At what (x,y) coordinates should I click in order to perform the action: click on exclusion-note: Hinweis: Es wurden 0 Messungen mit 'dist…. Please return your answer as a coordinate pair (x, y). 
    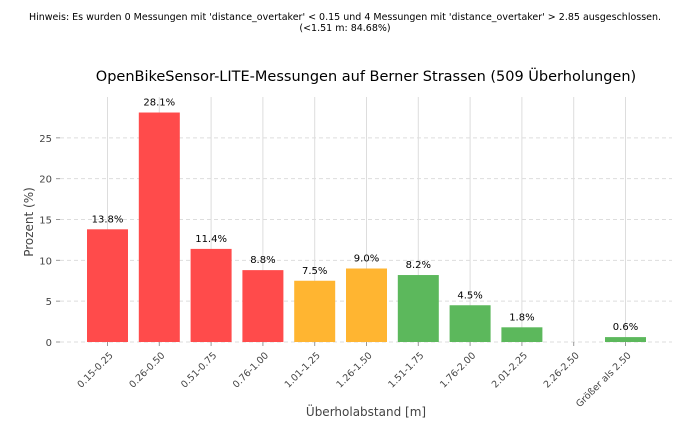
    Looking at the image, I should click on (345, 17).